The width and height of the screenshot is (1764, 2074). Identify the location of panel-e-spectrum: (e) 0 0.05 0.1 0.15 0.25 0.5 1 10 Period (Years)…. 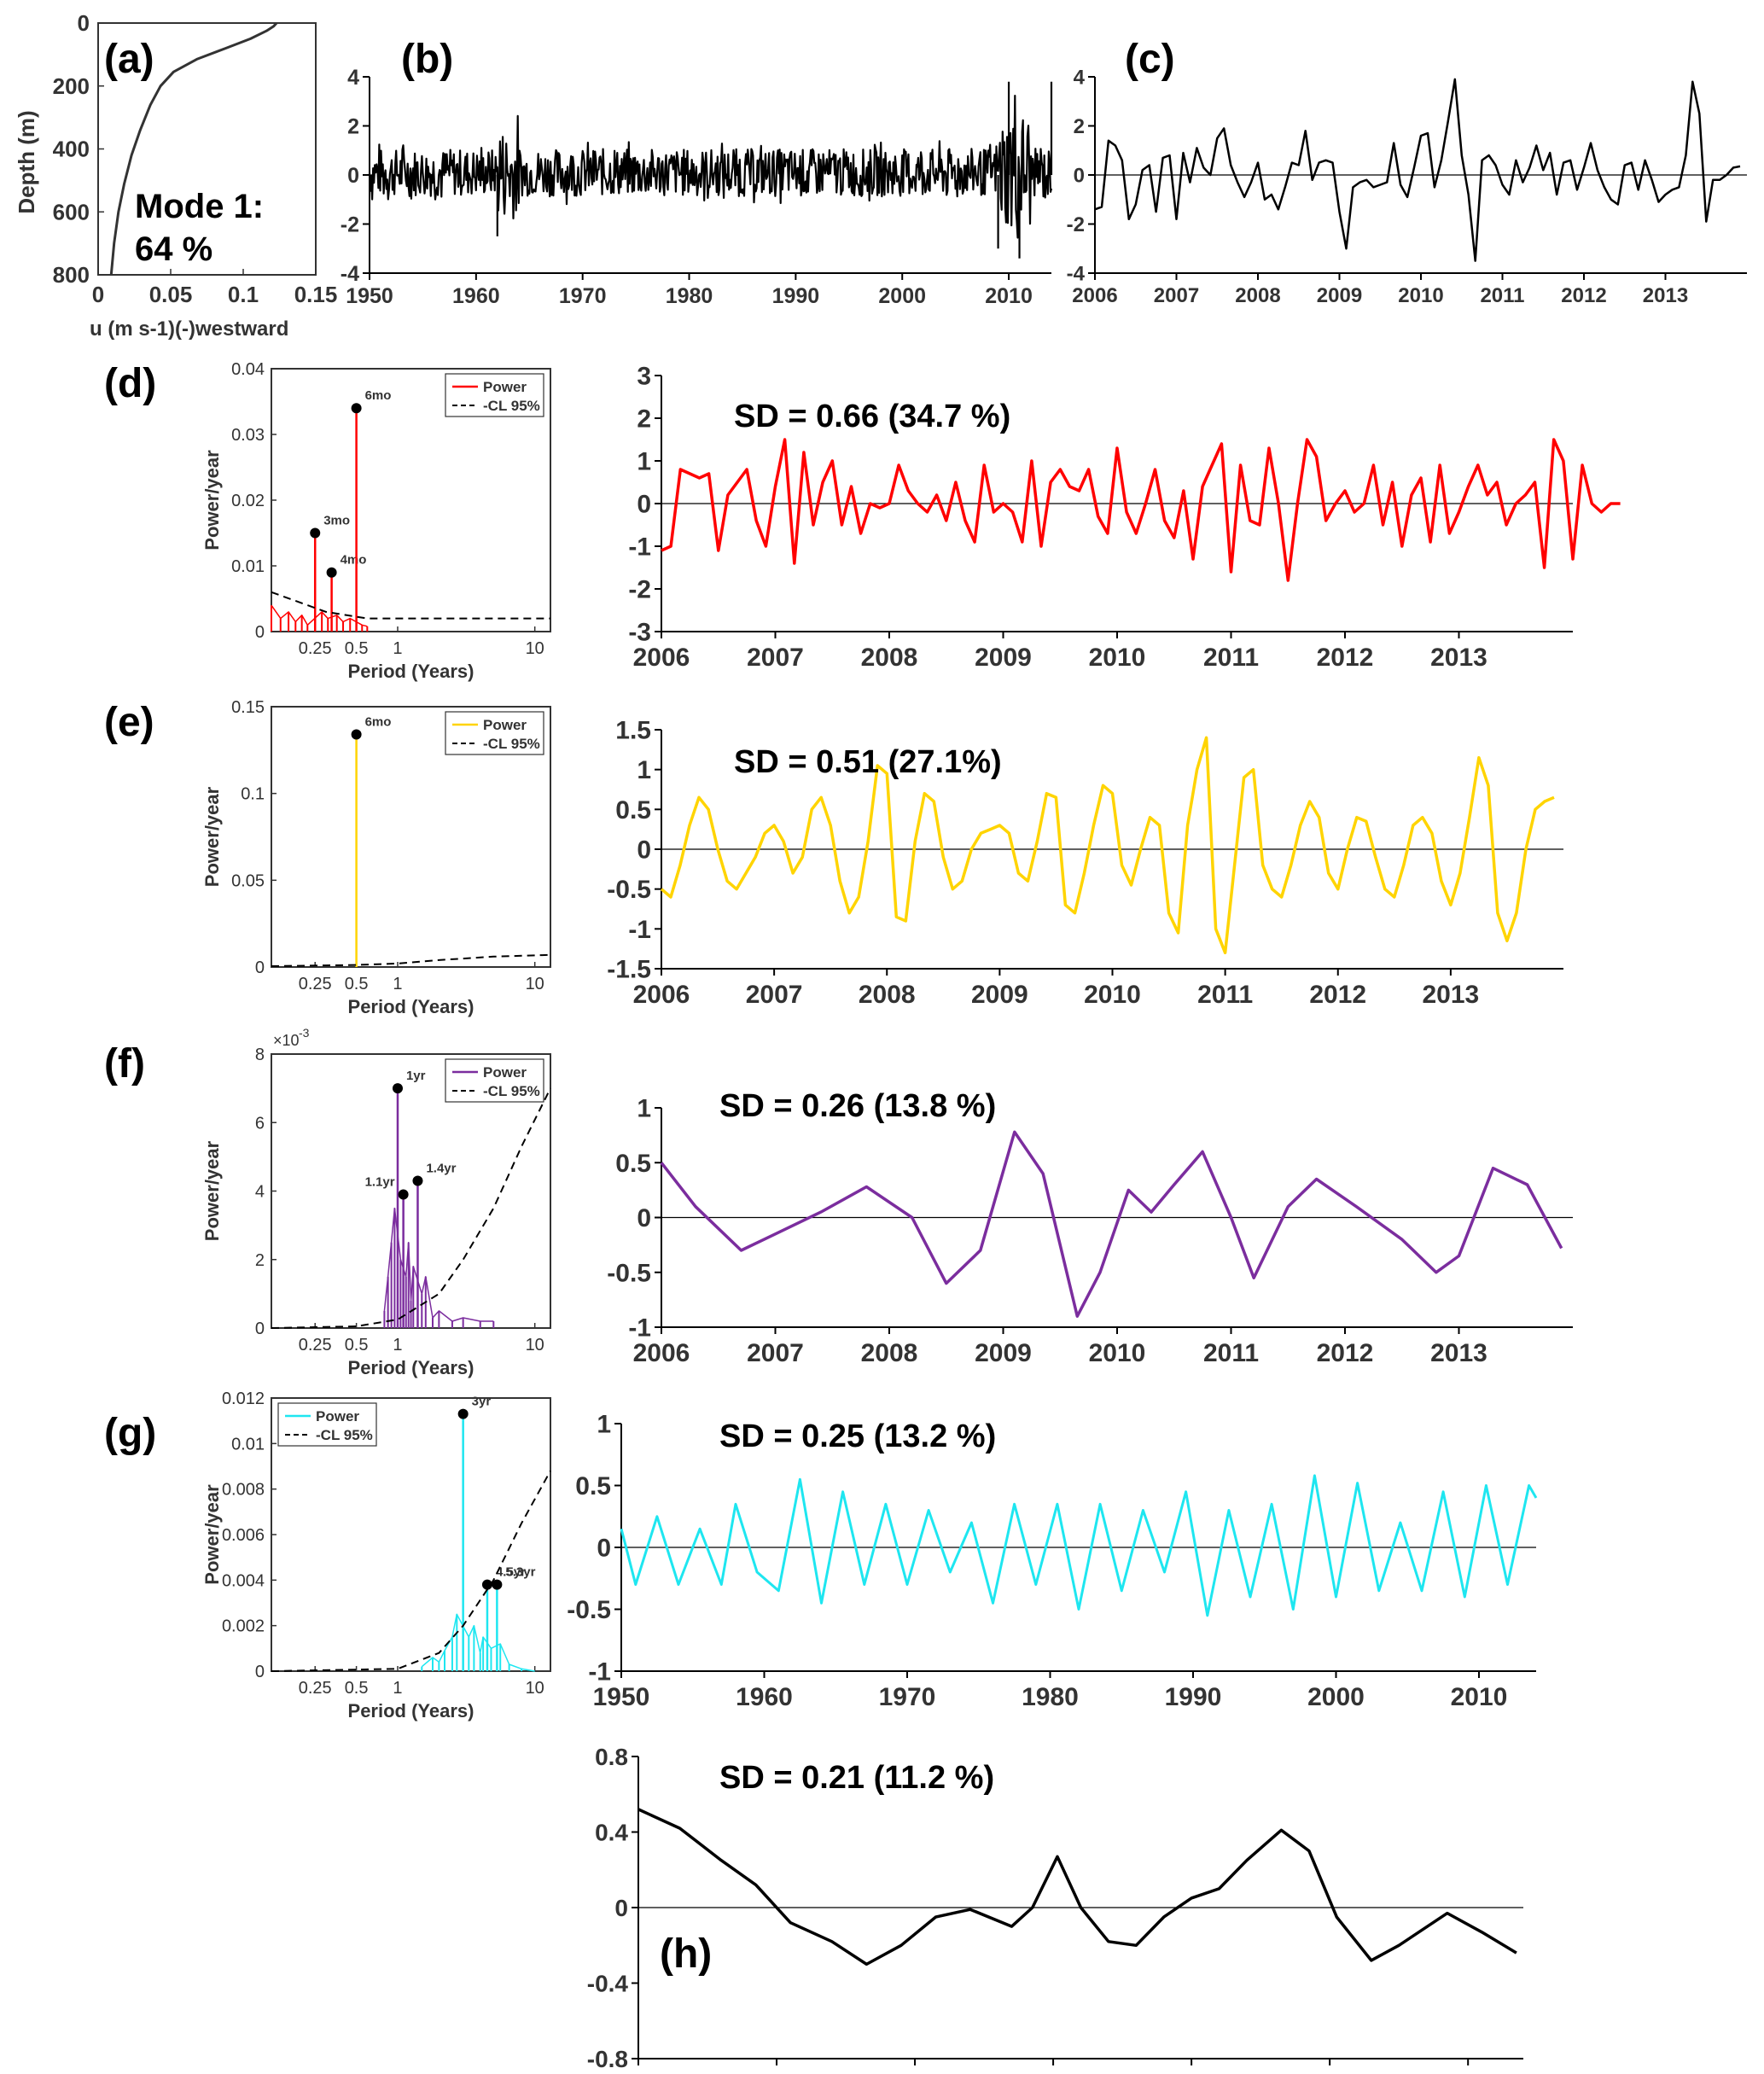
(328, 857).